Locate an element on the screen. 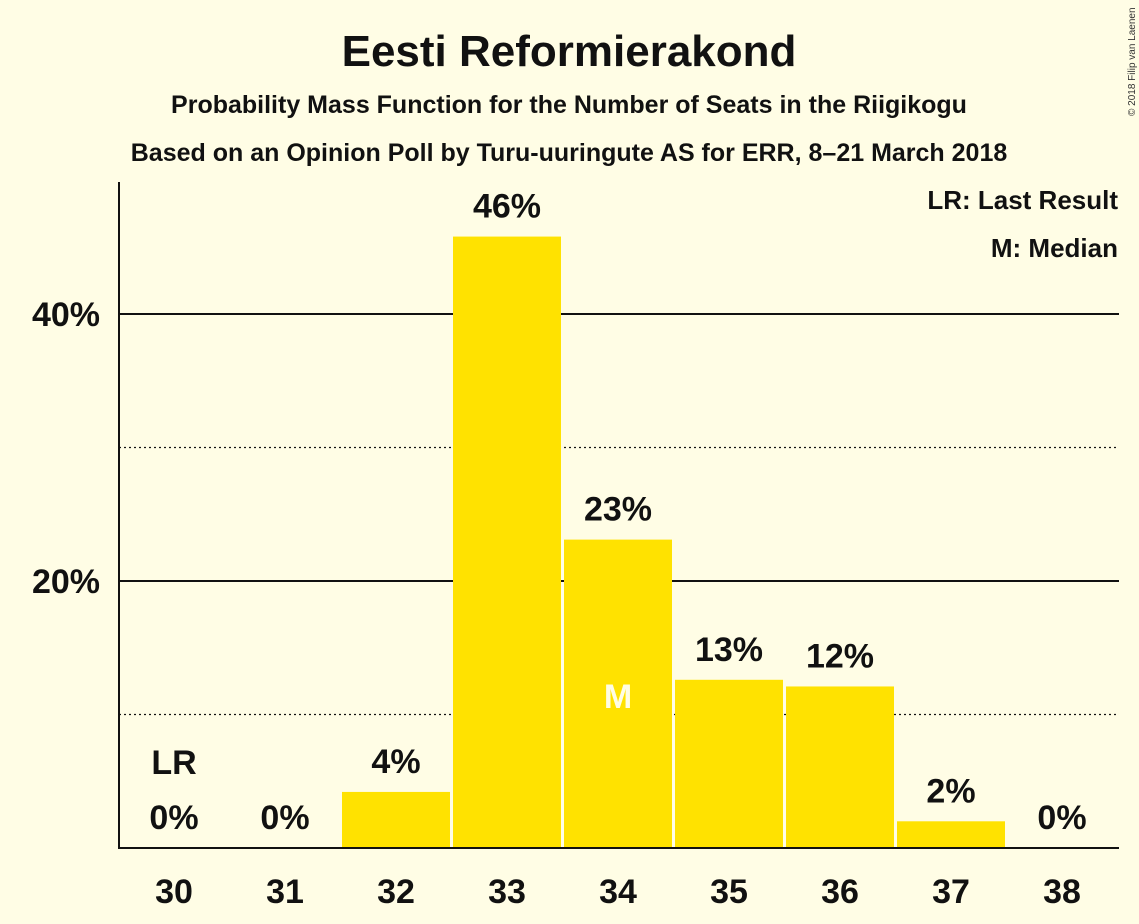 This screenshot has height=924, width=1139. chart-title: Eesti Reformierakond is located at coordinates (569, 51).